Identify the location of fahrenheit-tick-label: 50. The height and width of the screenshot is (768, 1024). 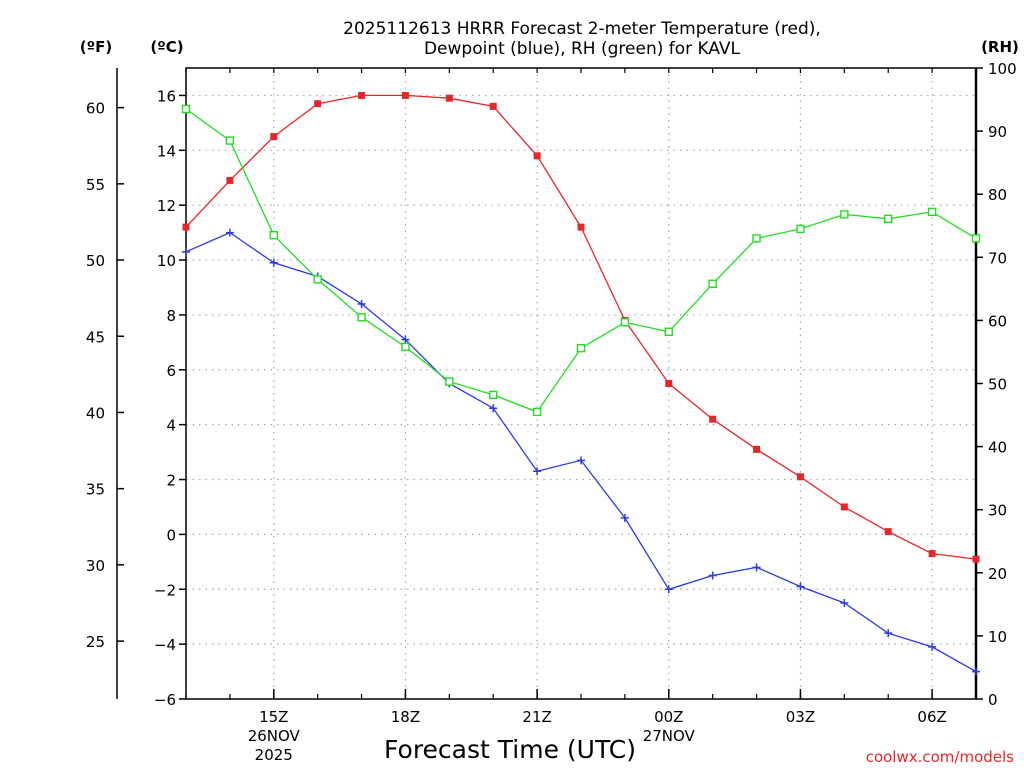
(95, 261).